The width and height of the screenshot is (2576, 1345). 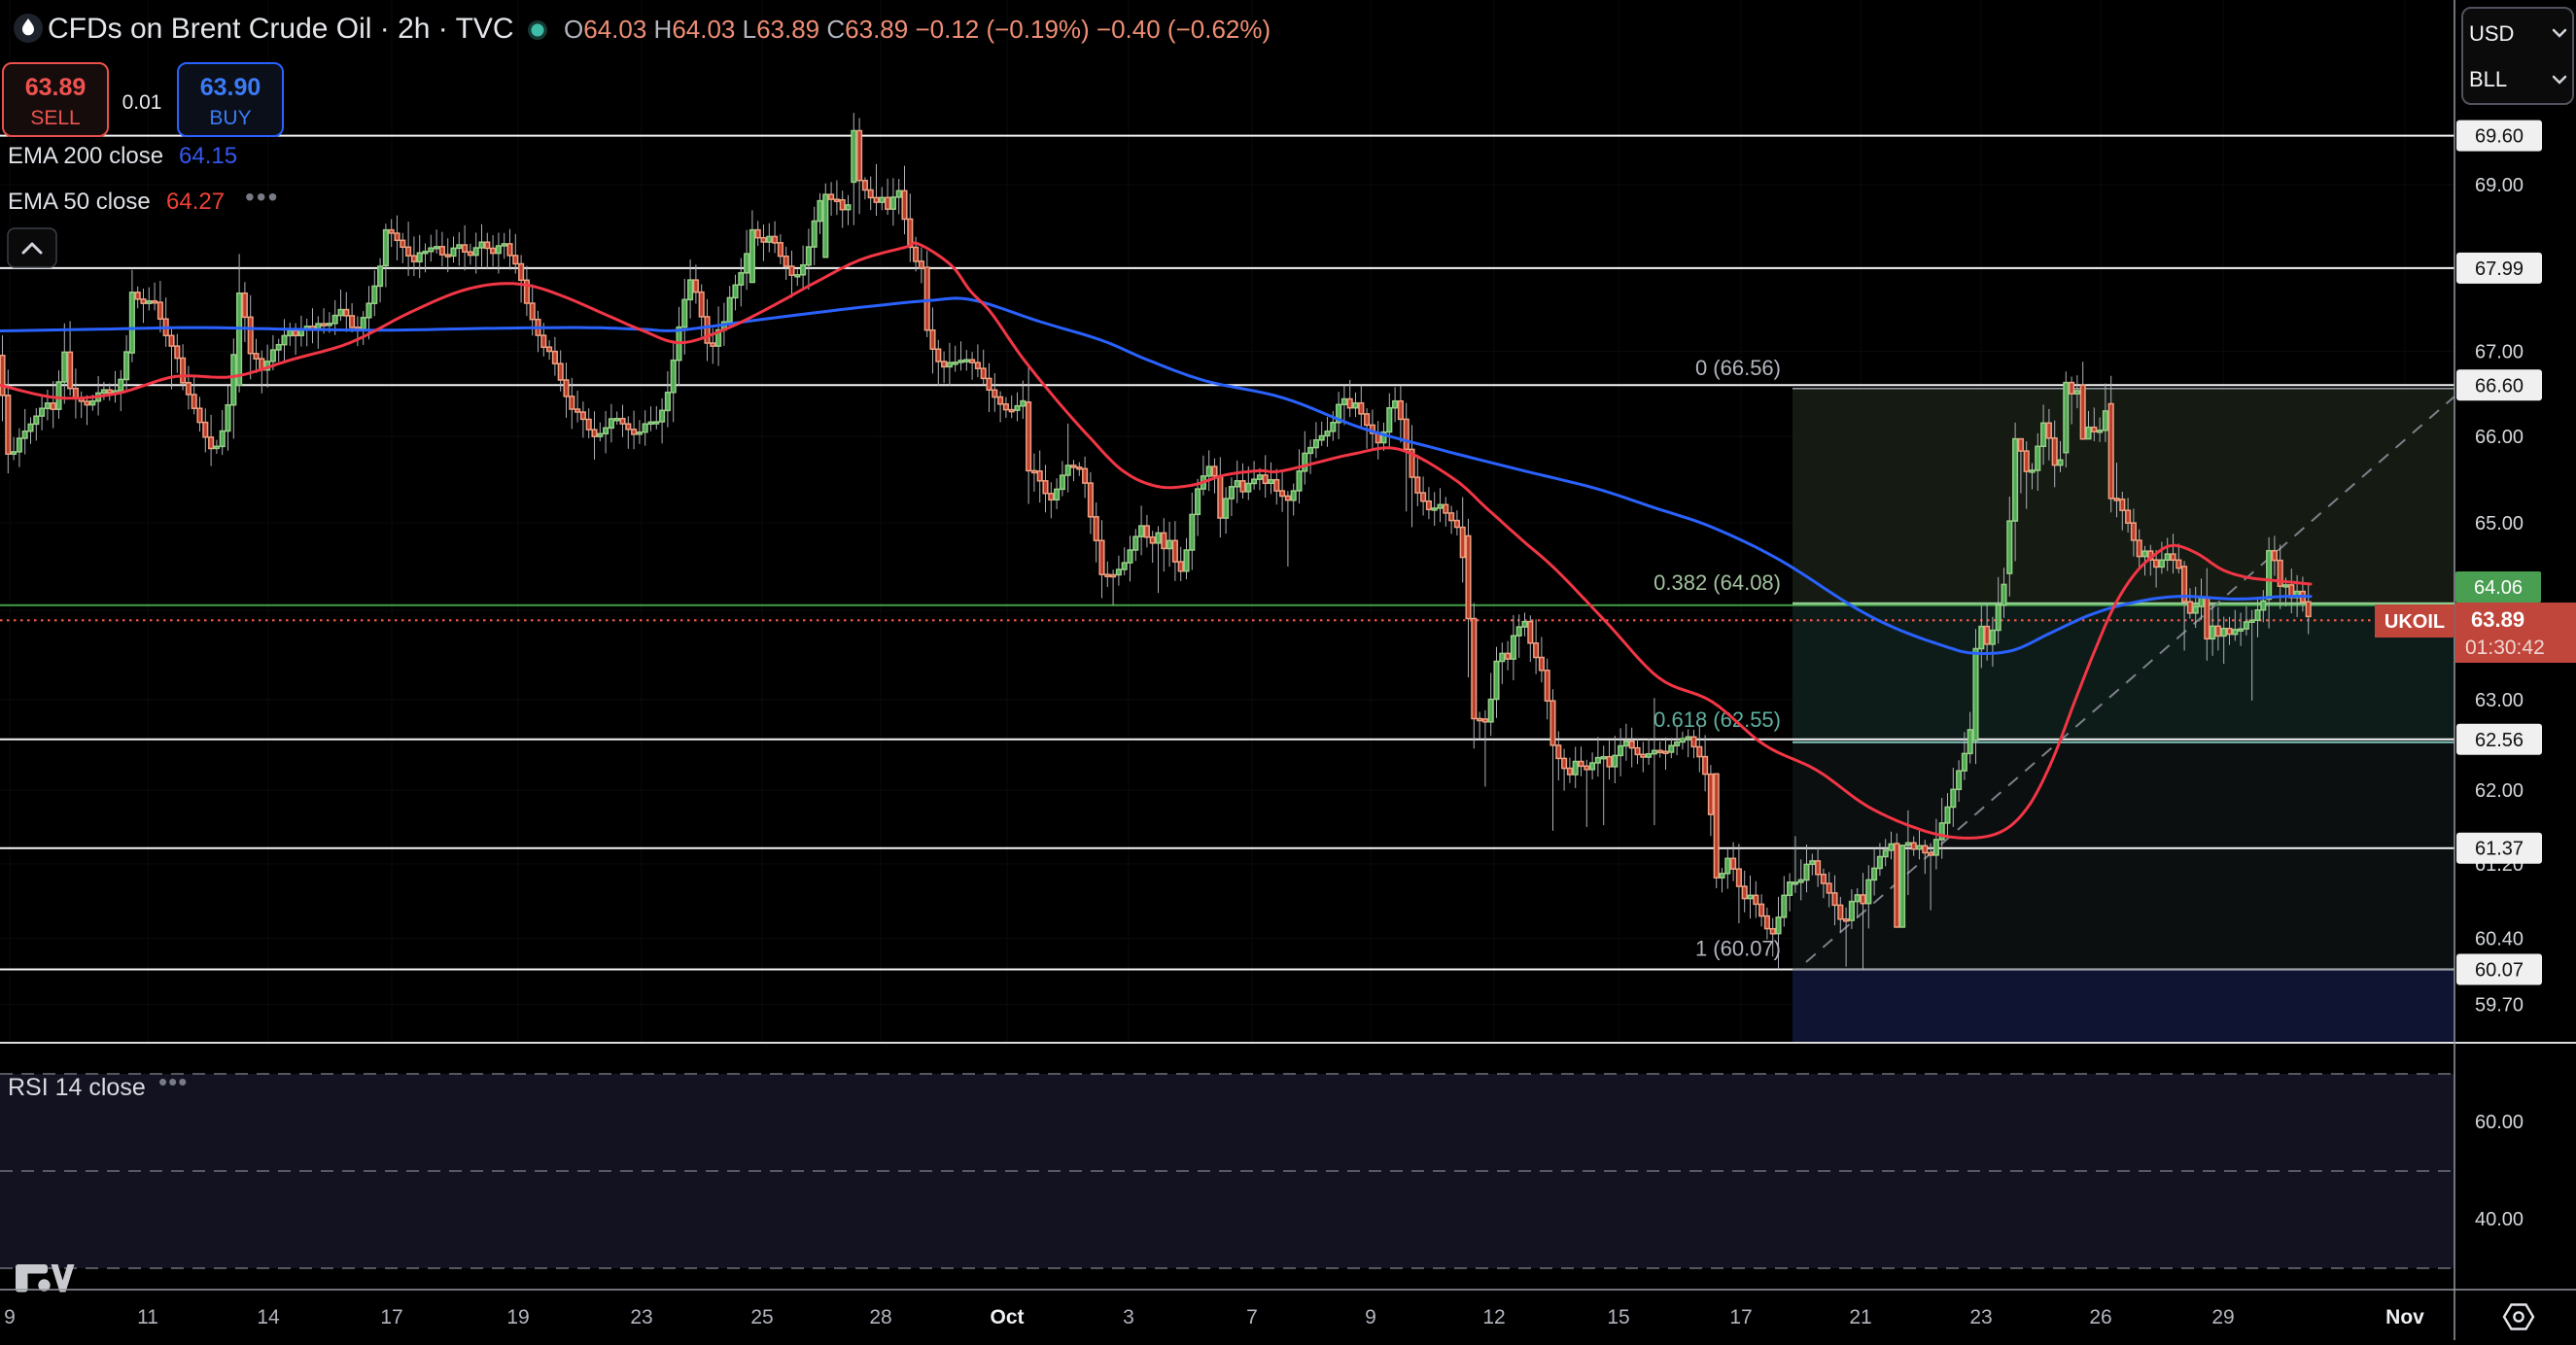 What do you see at coordinates (2505, 648) in the screenshot?
I see `svg-text: 01:30:42` at bounding box center [2505, 648].